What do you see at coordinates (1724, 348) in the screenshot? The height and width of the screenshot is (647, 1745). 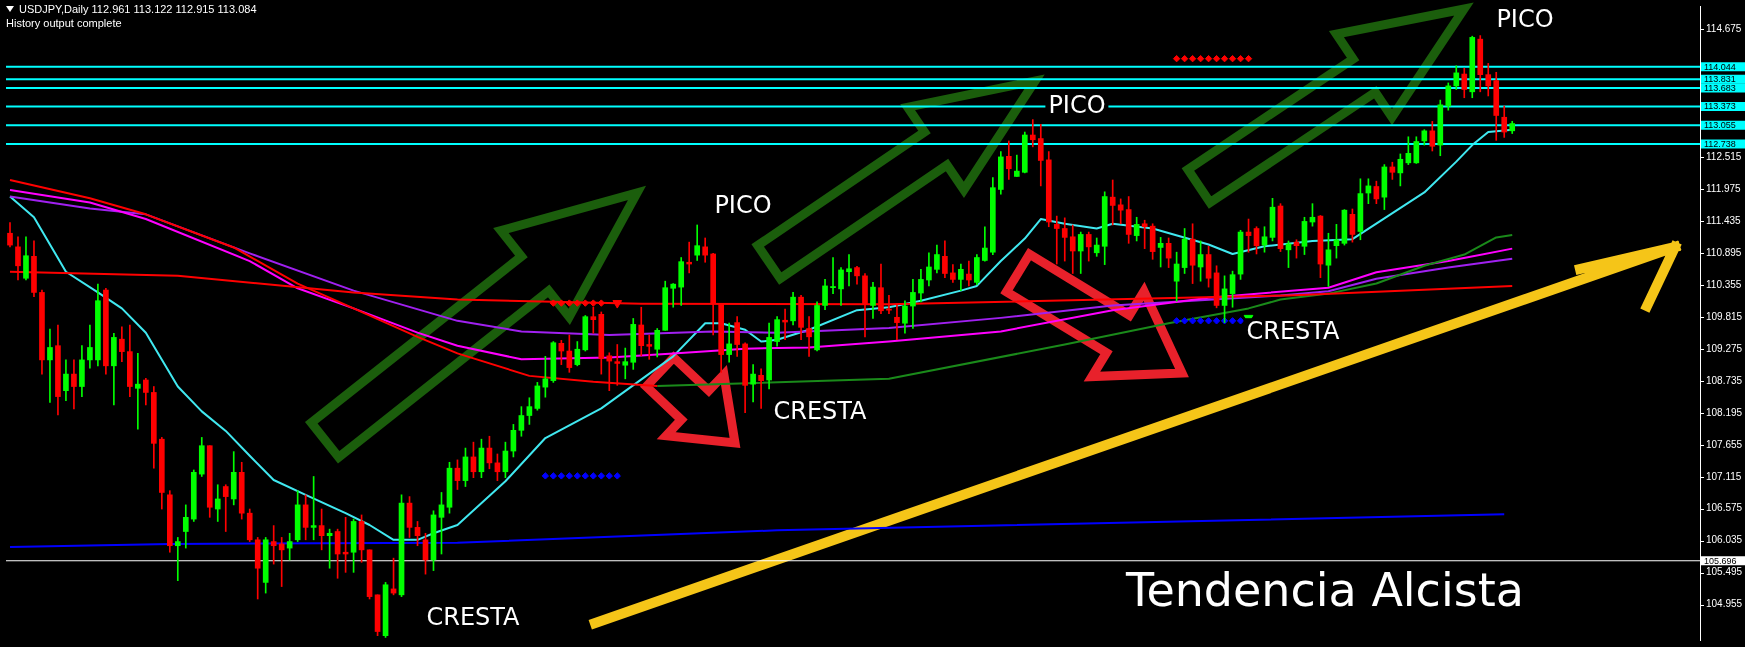 I see `y-tick-label: 109.275` at bounding box center [1724, 348].